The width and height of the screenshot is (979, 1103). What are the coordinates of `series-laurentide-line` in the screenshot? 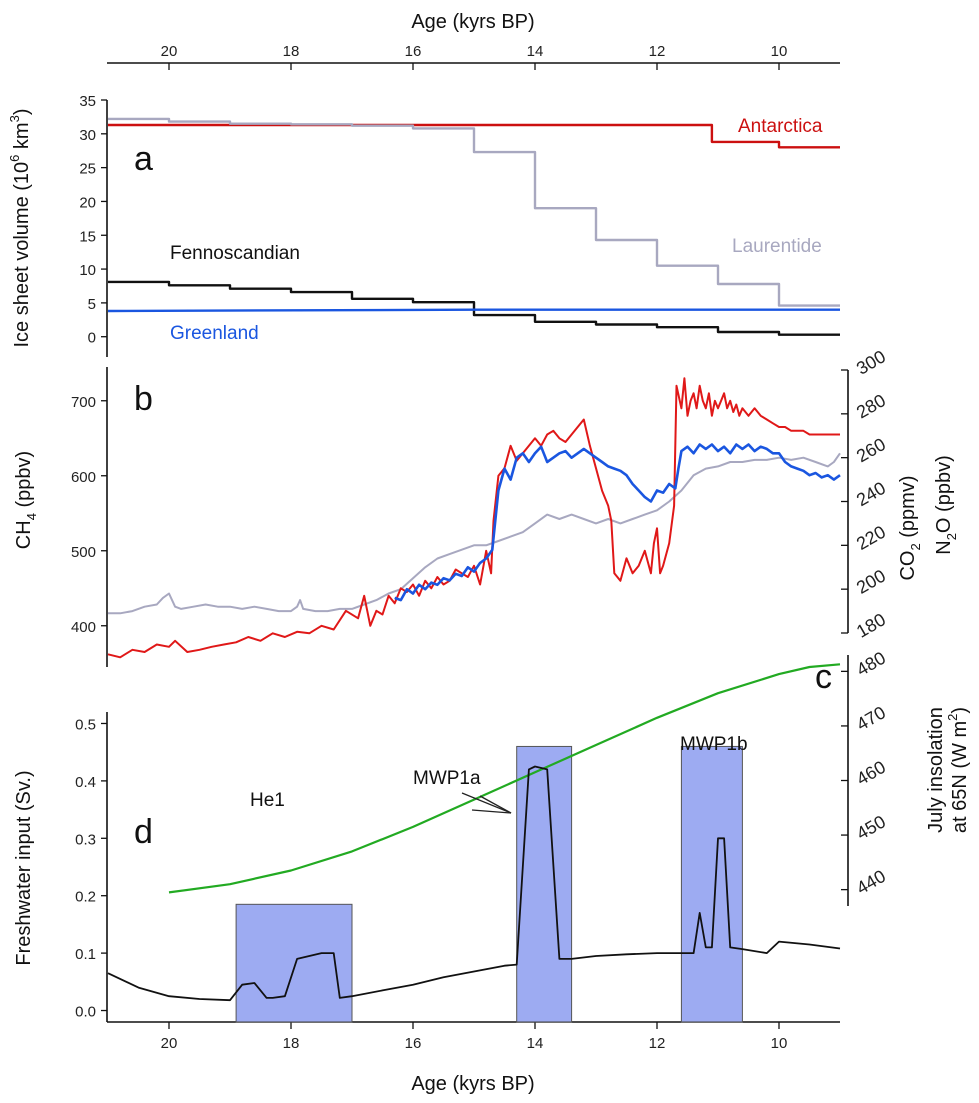 It's located at (474, 212).